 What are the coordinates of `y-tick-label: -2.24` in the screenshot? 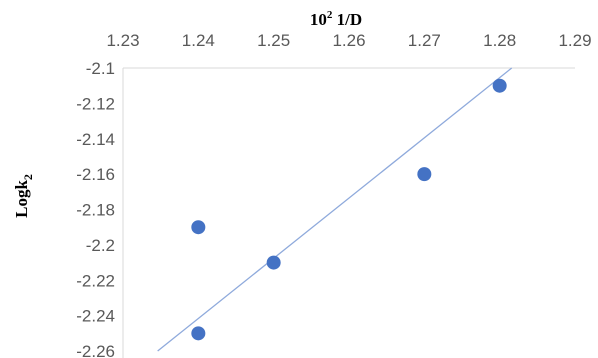 It's located at (95, 316).